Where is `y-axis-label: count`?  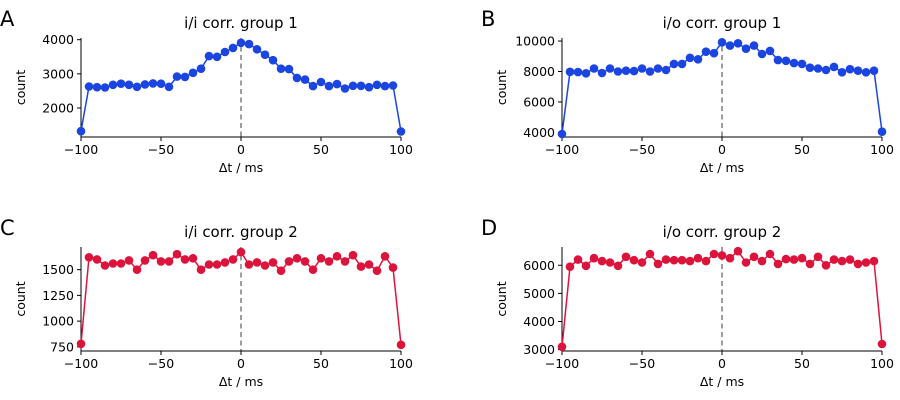 y-axis-label: count is located at coordinates (501, 87).